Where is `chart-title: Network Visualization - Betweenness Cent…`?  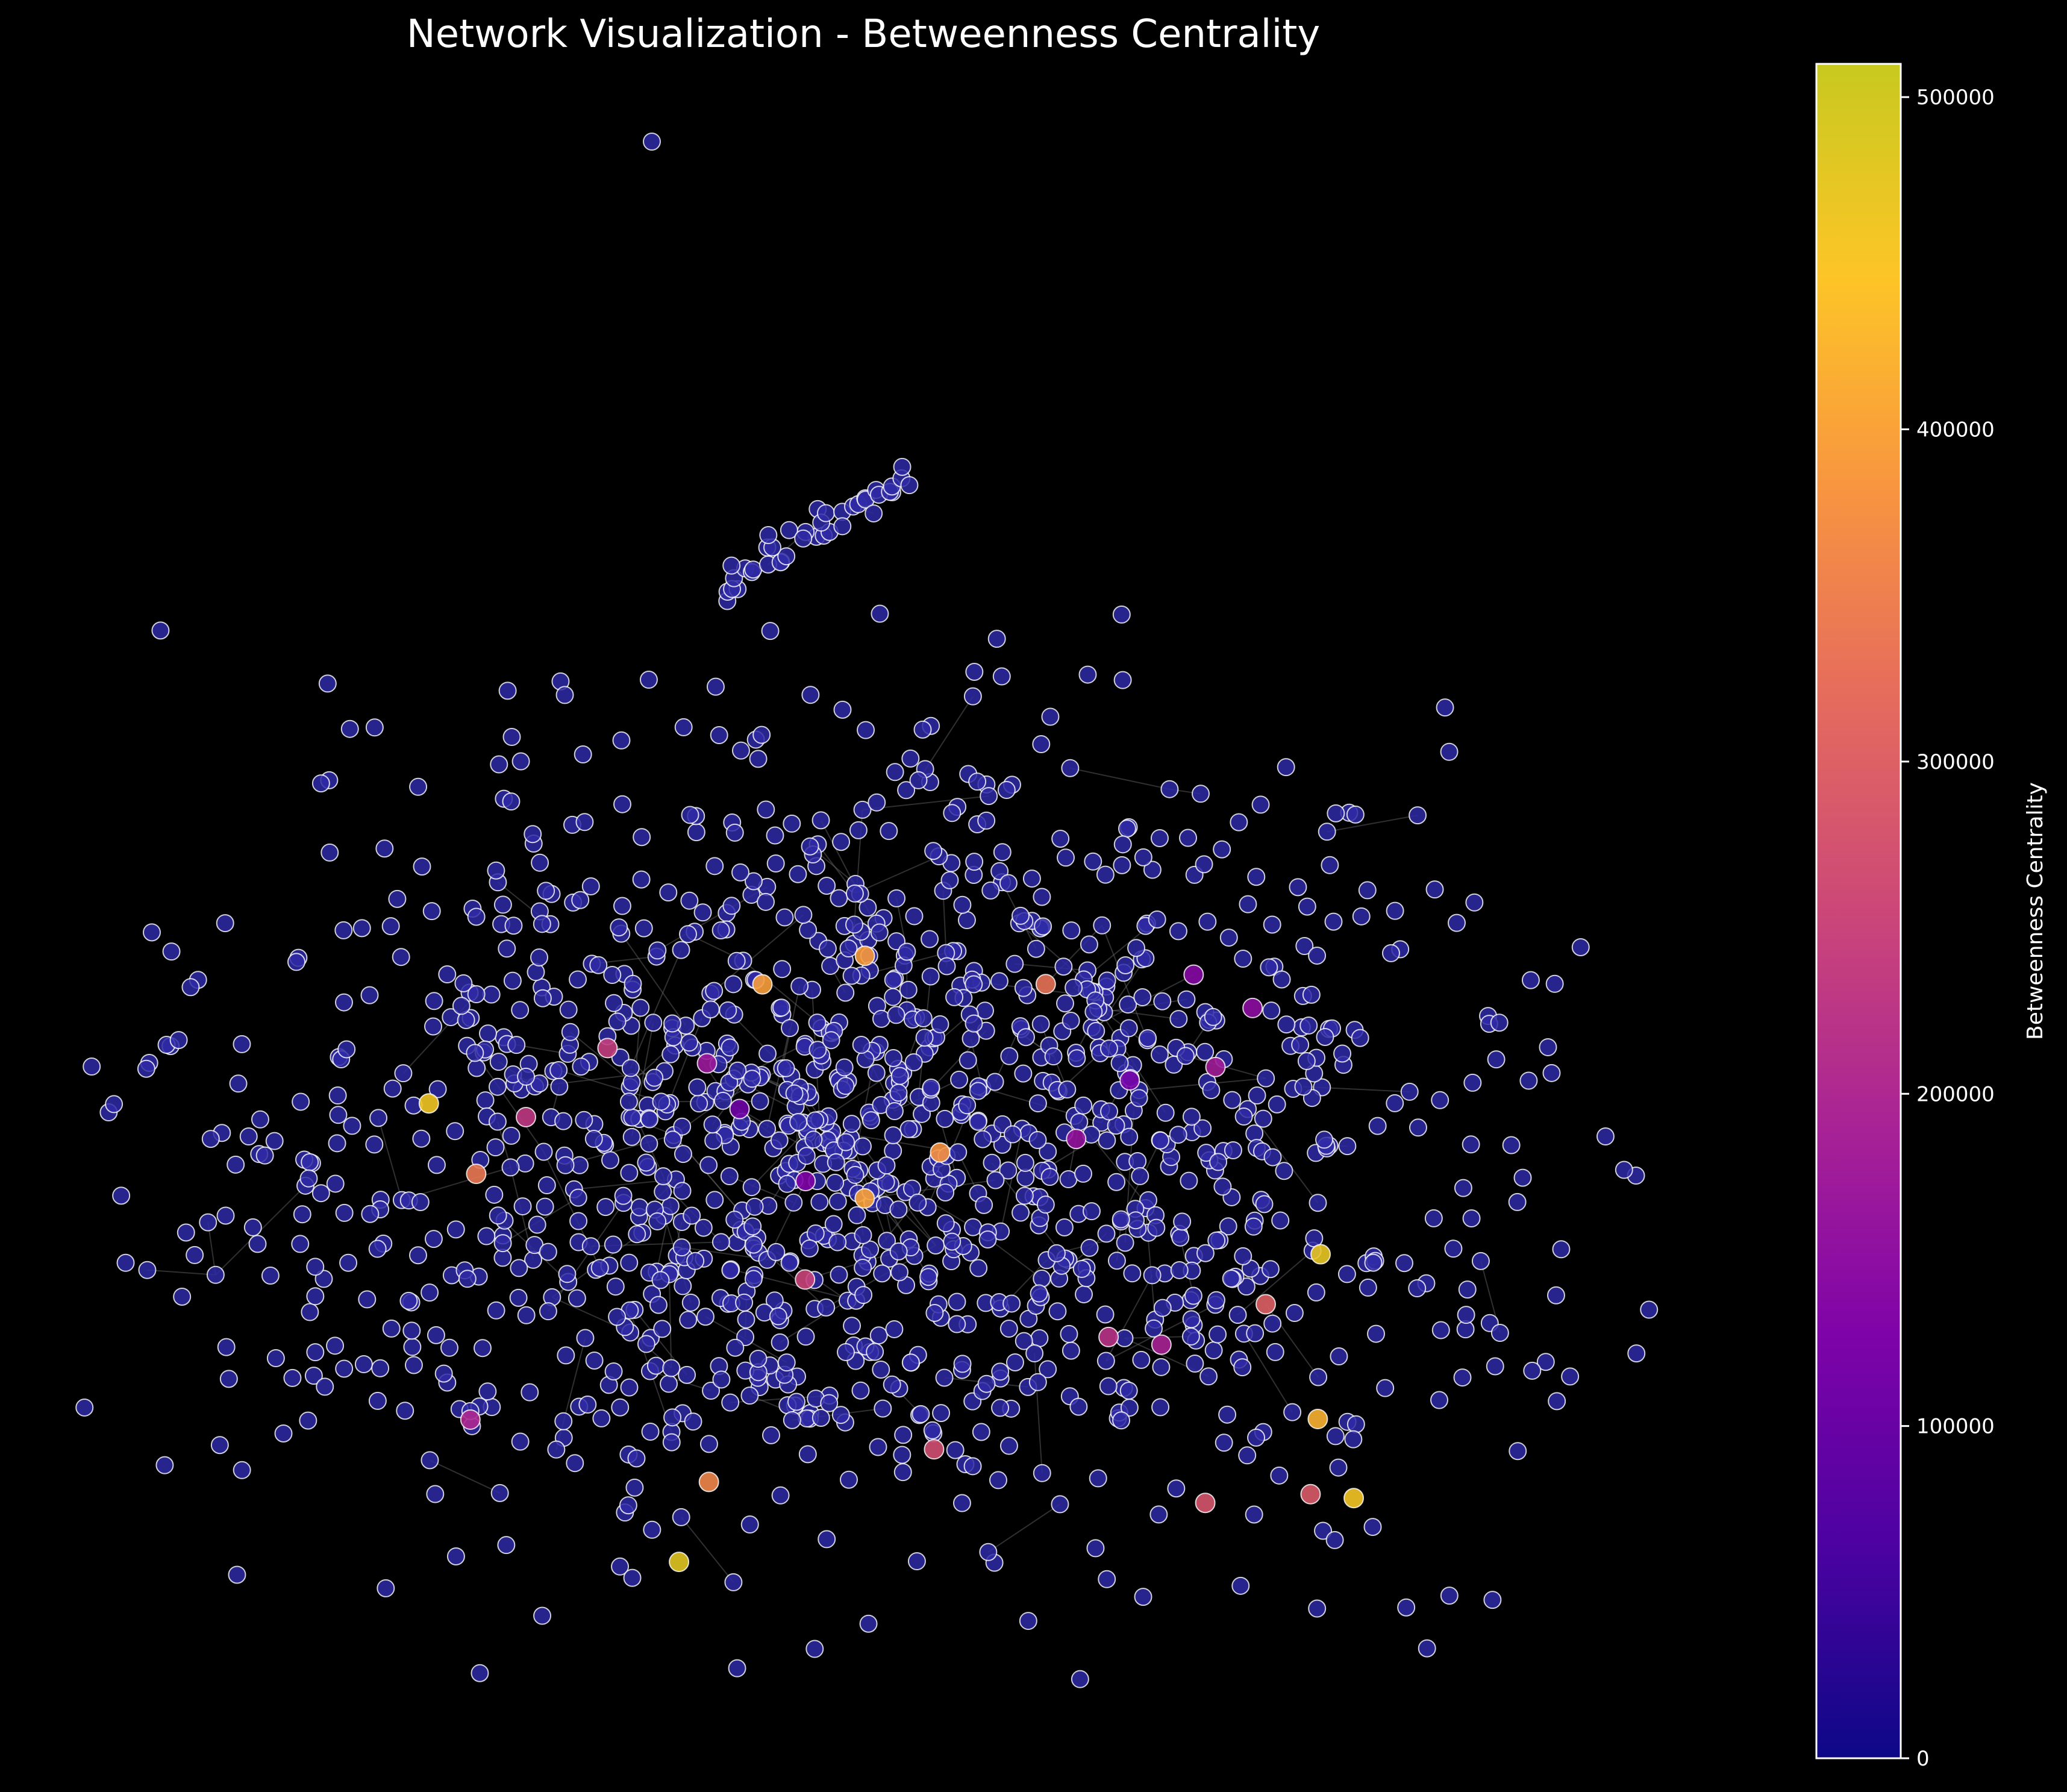 chart-title: Network Visualization - Betweenness Cent… is located at coordinates (863, 34).